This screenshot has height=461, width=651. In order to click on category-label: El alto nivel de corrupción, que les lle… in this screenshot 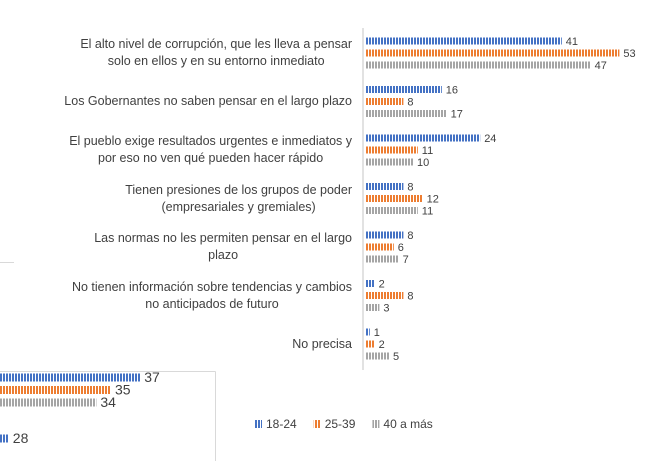, I will do `click(216, 53)`.